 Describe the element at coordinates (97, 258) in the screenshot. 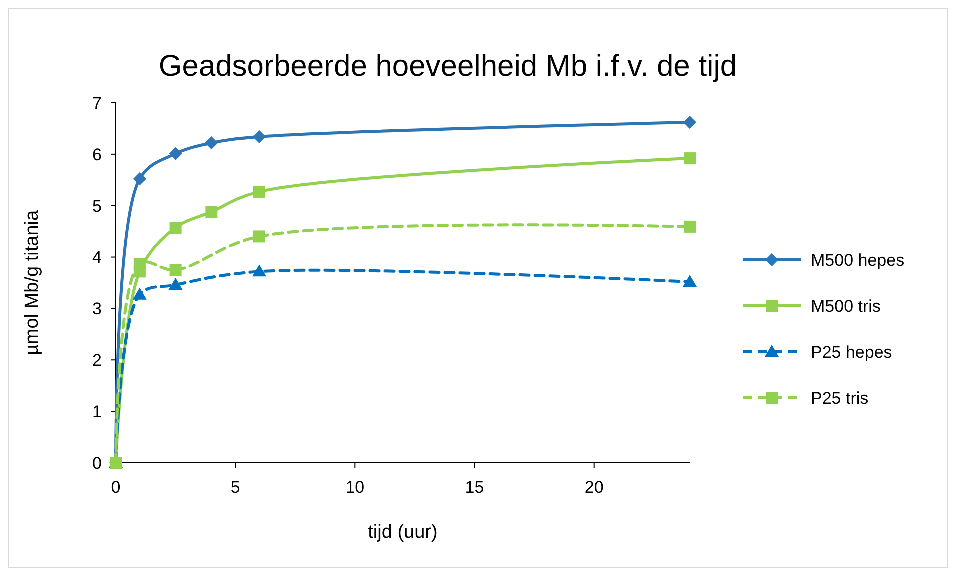

I see `y-tick-label: 4` at that location.